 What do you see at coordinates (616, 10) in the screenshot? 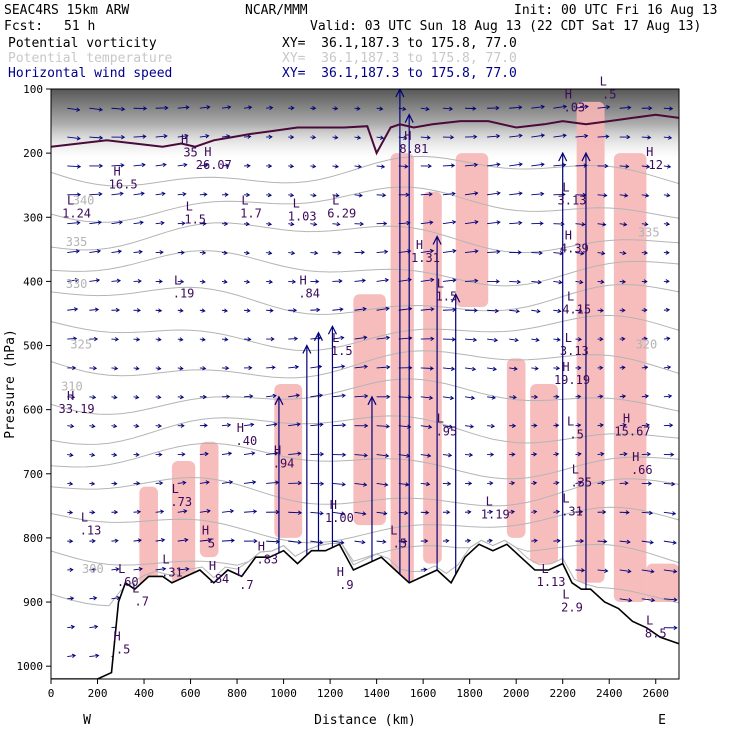
I see `init-time: Init: 00 UTC Fri 16 Aug 13` at bounding box center [616, 10].